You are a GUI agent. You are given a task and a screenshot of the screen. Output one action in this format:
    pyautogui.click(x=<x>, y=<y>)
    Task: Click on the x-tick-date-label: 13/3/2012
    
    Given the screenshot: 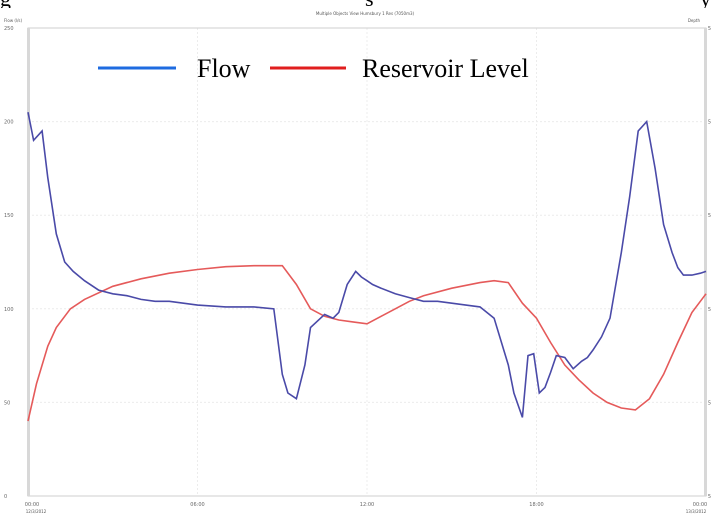 What is the action you would take?
    pyautogui.click(x=696, y=511)
    